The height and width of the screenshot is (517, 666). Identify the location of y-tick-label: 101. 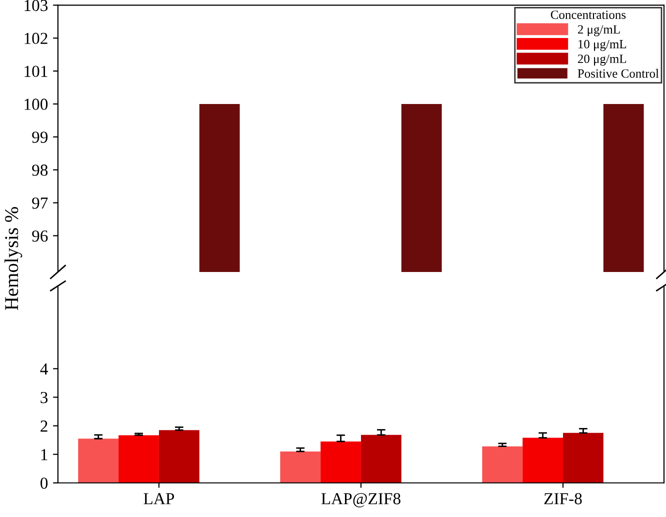
(36, 71).